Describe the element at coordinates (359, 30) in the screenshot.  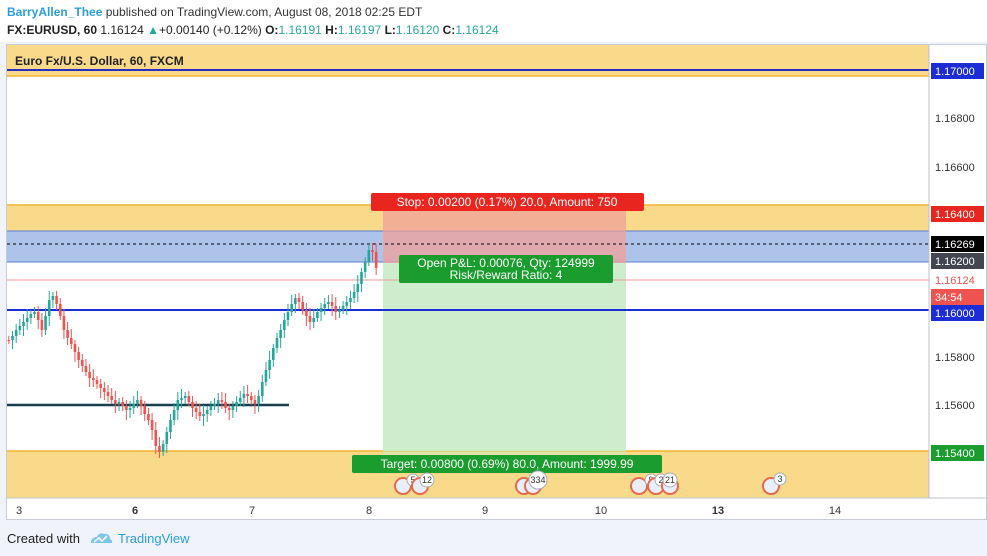
I see `high-value: 1.16197` at that location.